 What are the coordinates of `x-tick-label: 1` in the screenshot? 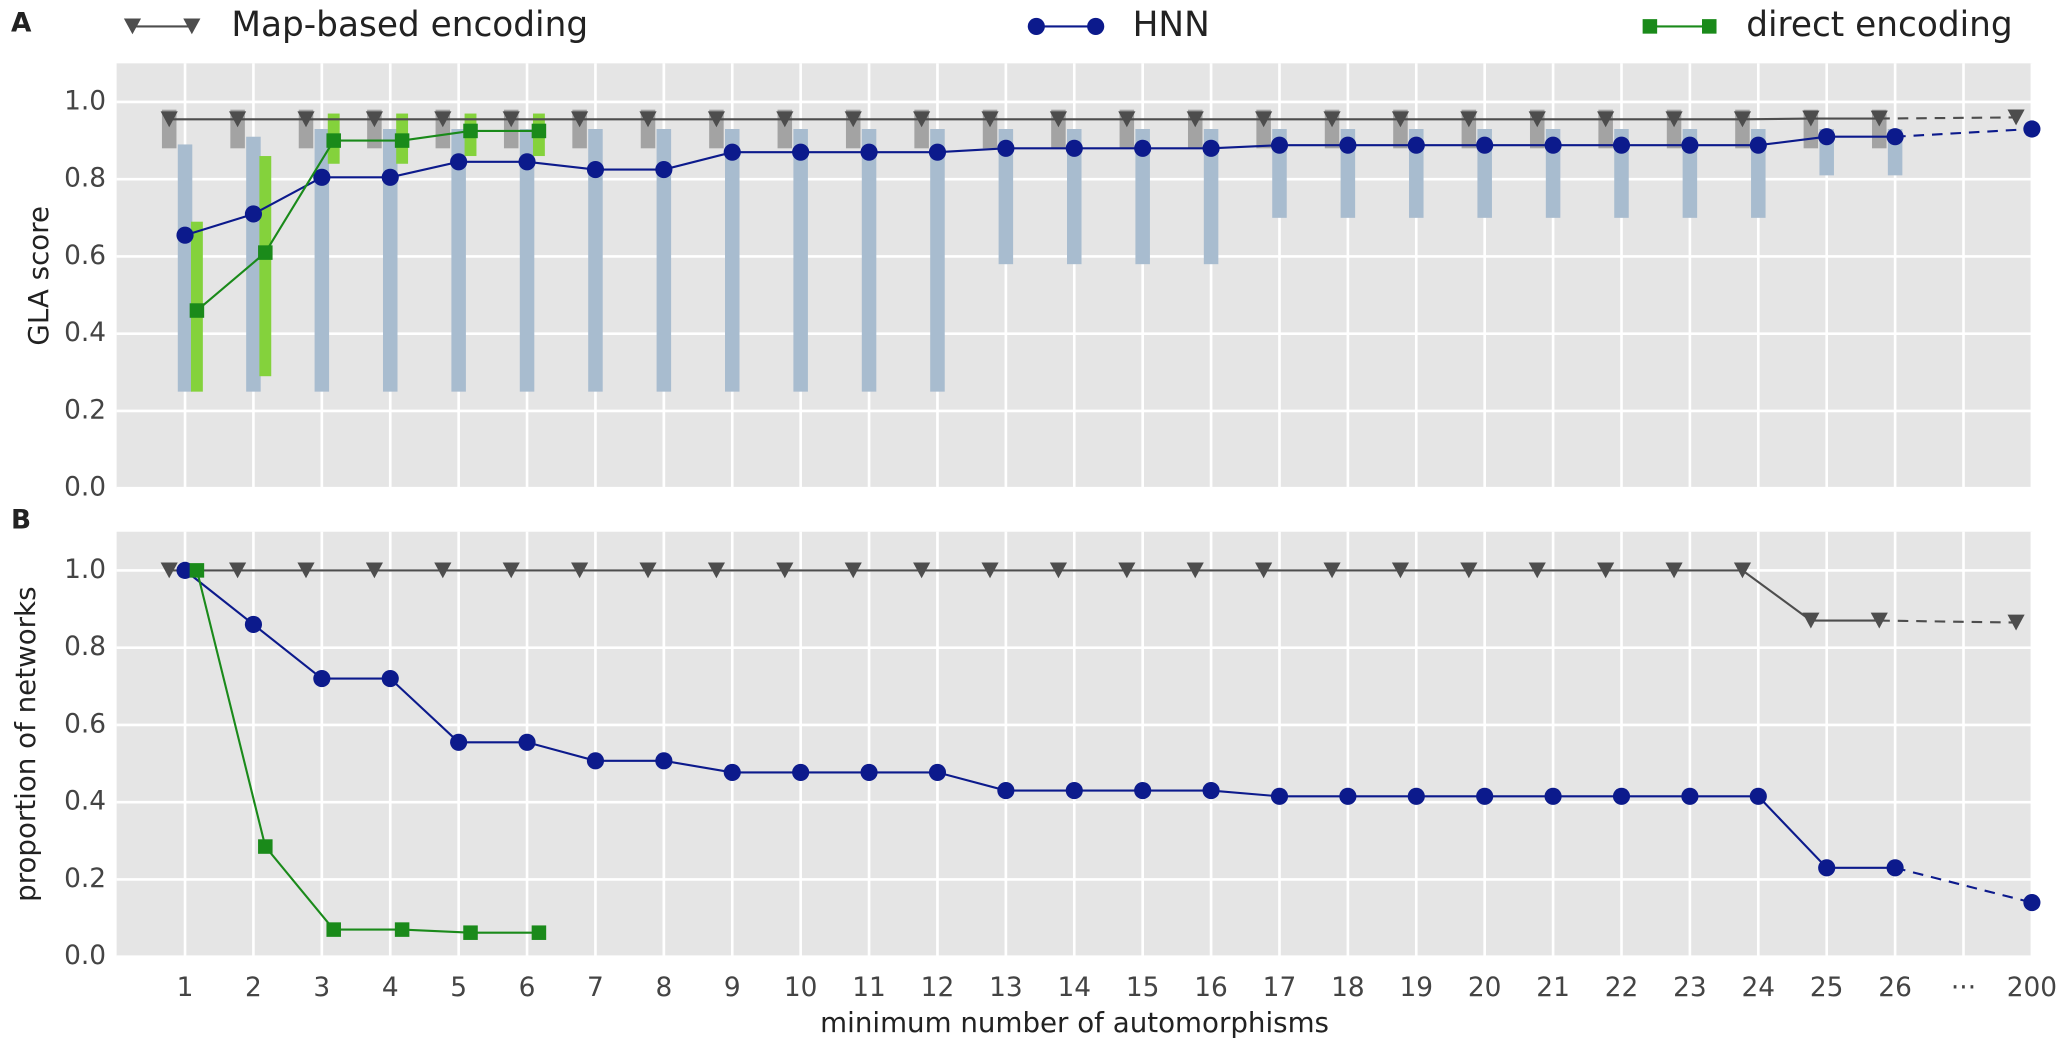 It's located at (185, 988).